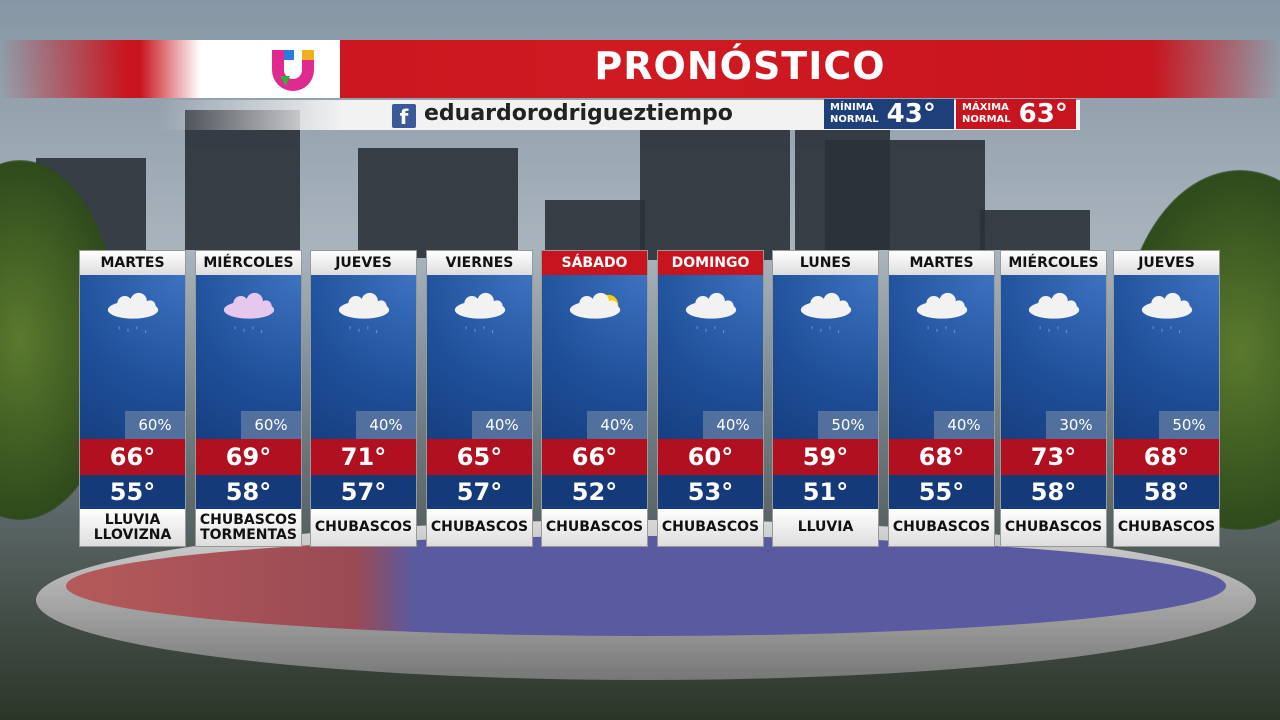 The image size is (1280, 720). What do you see at coordinates (825, 263) in the screenshot?
I see `day-label: LUNES` at bounding box center [825, 263].